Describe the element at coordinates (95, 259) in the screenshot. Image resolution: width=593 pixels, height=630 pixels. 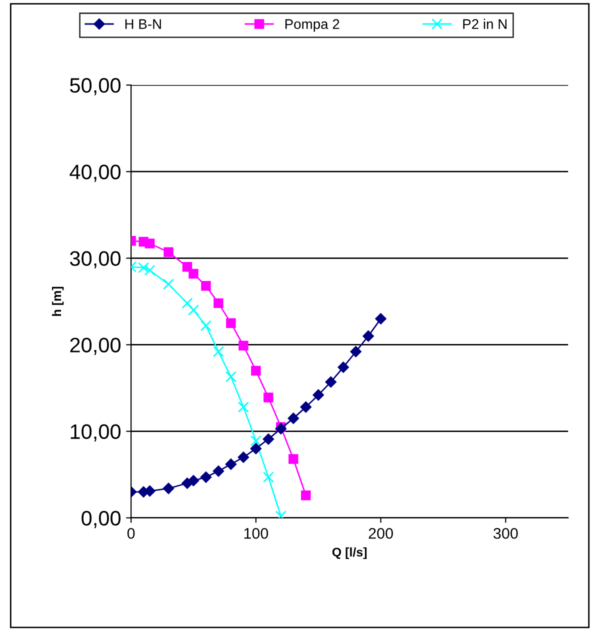
I see `y-tick-label: 30,00` at that location.